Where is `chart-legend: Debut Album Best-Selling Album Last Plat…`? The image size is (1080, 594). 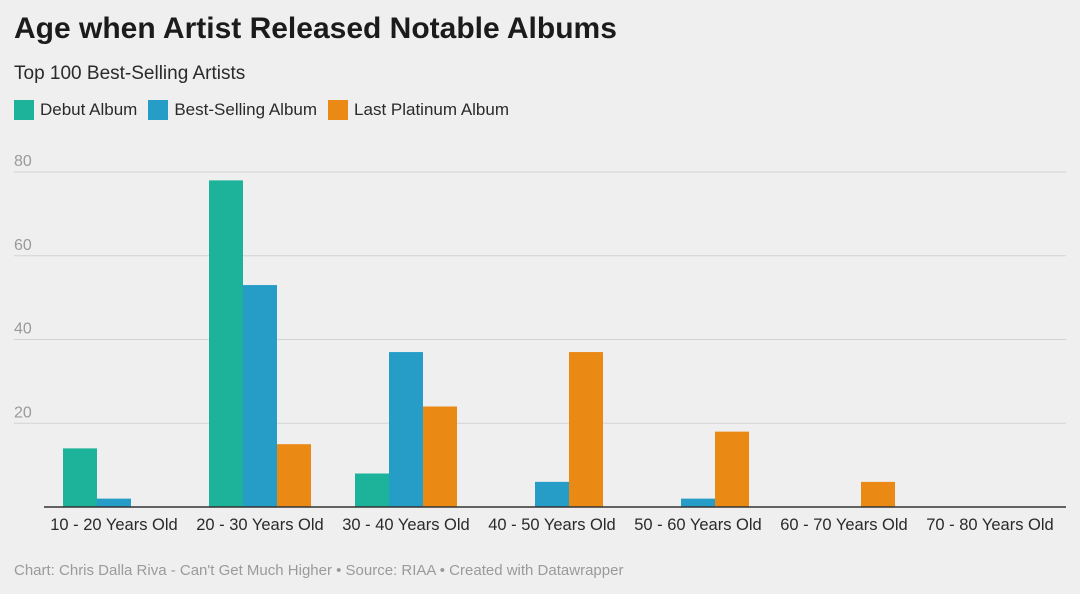 chart-legend: Debut Album Best-Selling Album Last Plat… is located at coordinates (267, 110).